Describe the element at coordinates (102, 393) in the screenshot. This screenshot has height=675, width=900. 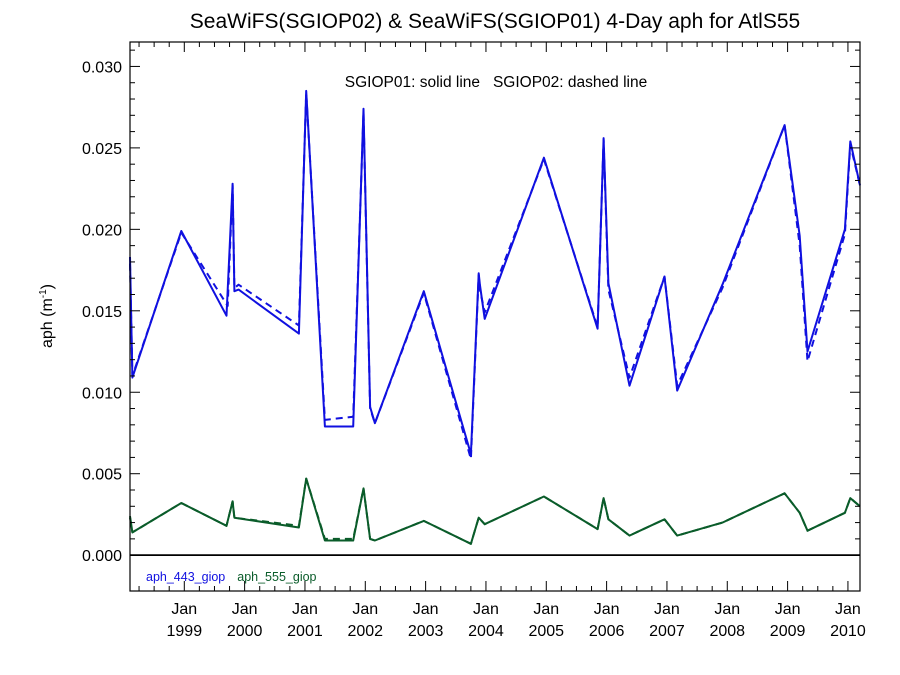
I see `y-tick-label: 0.010` at that location.